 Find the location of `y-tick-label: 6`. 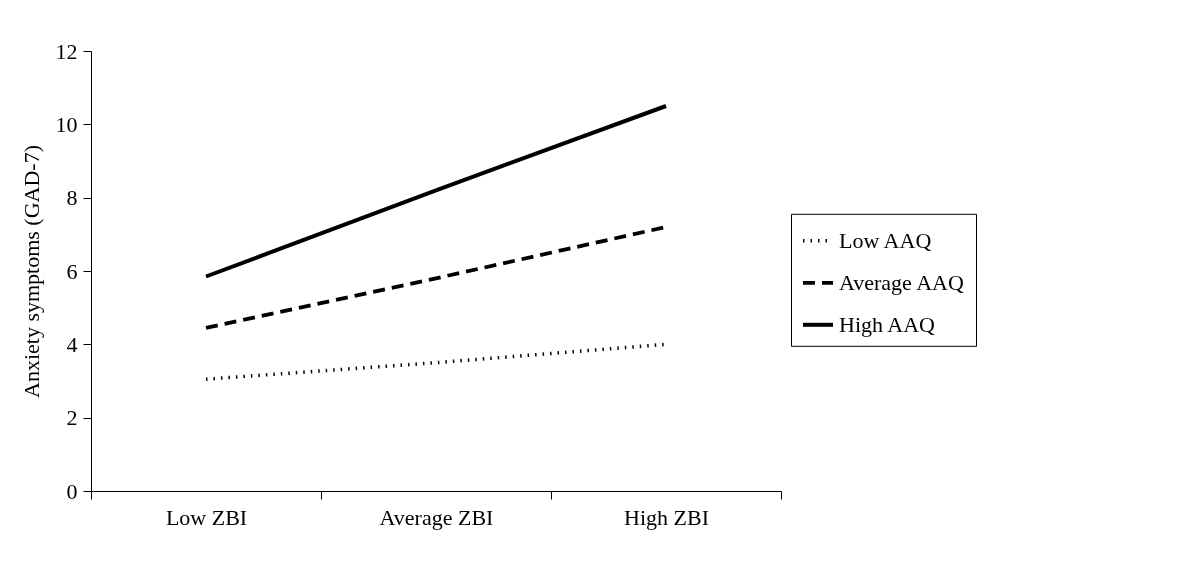

y-tick-label: 6 is located at coordinates (72, 271).